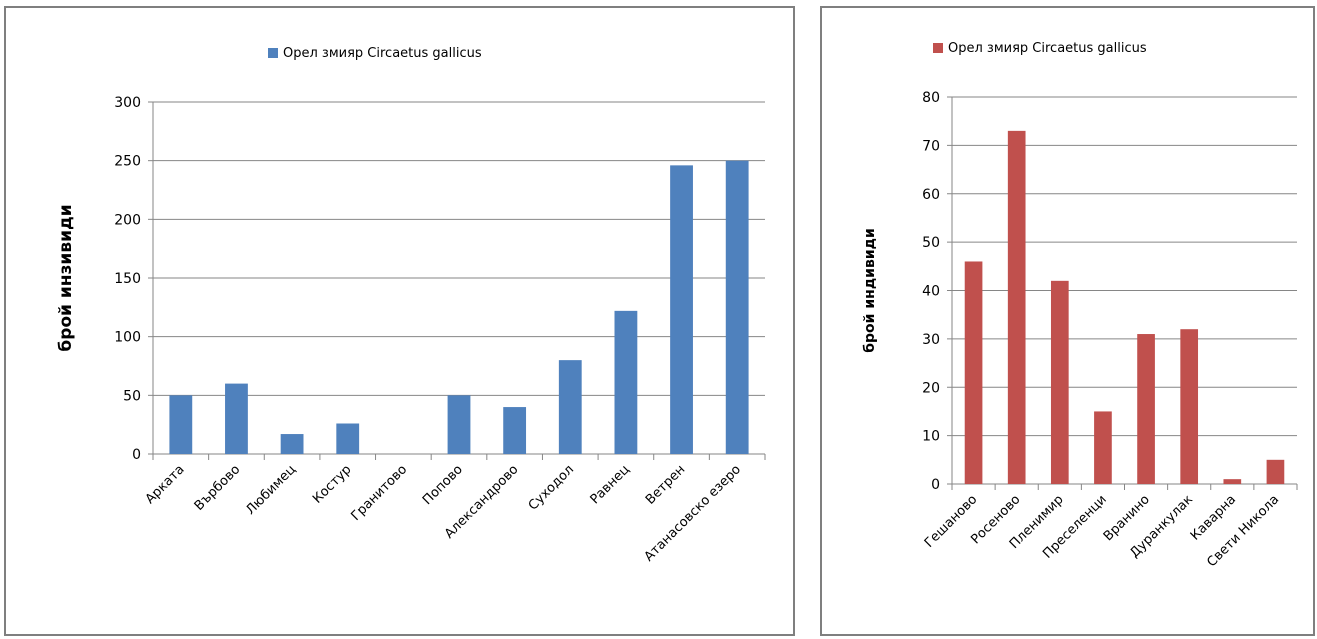 This screenshot has height=639, width=1317. I want to click on y-tick-label: 80, so click(931, 98).